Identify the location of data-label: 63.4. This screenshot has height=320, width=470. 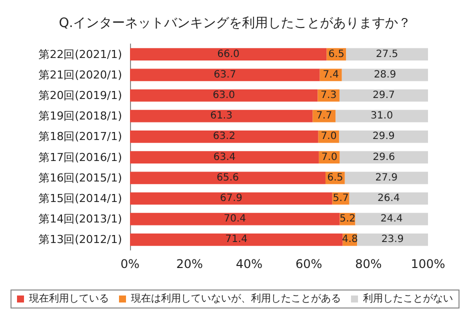
(224, 157).